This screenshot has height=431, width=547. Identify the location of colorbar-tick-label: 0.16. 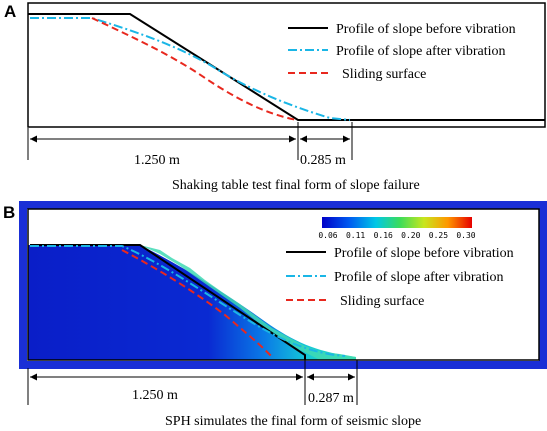
(383, 235).